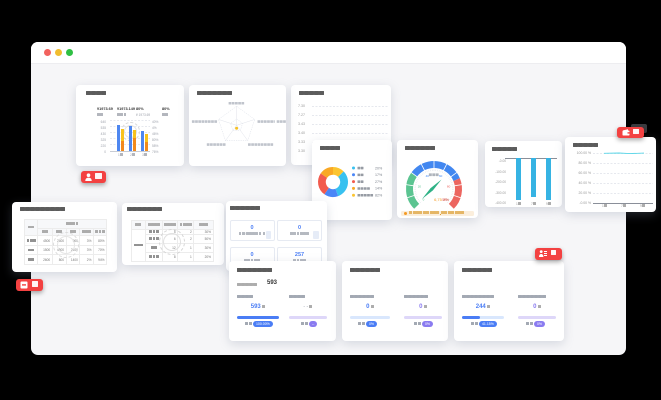 This screenshot has width=661, height=400. Describe the element at coordinates (379, 196) in the screenshot. I see `svg-text: 82%` at that location.